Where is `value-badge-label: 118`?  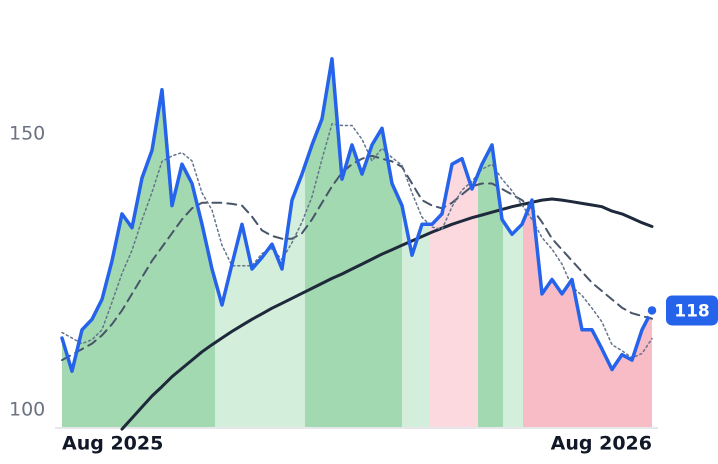
value-badge-label: 118 is located at coordinates (692, 311).